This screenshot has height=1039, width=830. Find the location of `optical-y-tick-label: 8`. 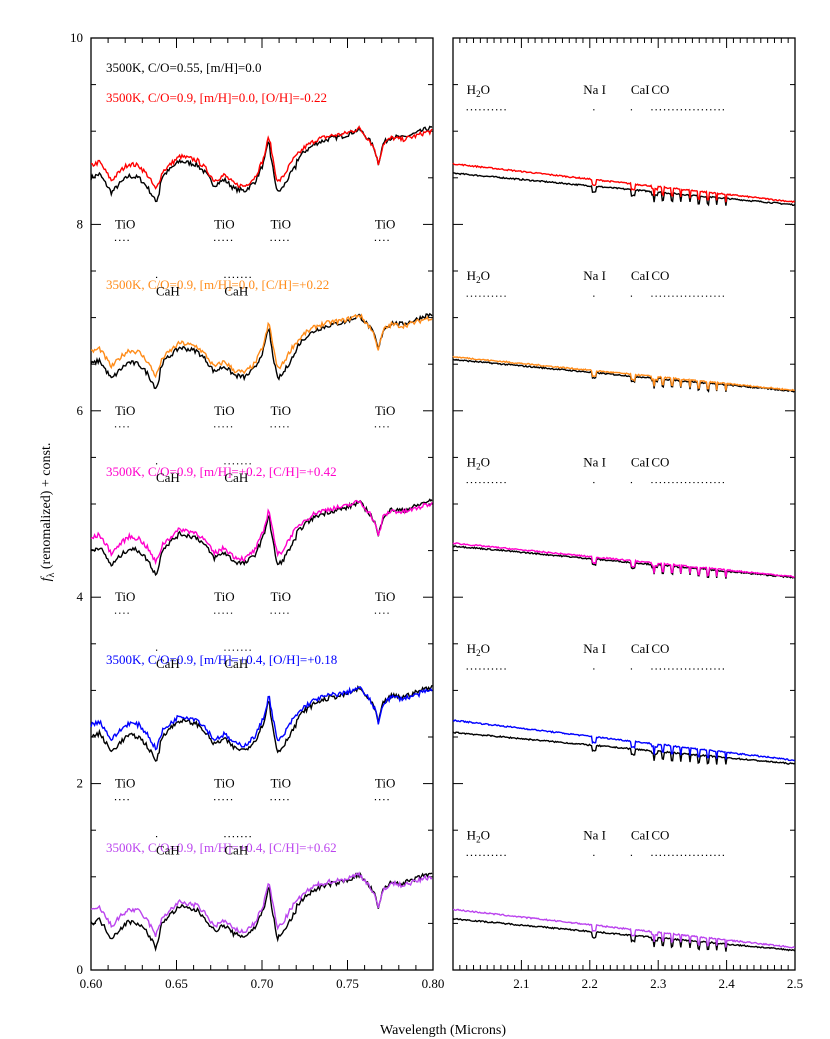

optical-y-tick-label: 8 is located at coordinates (80, 223).